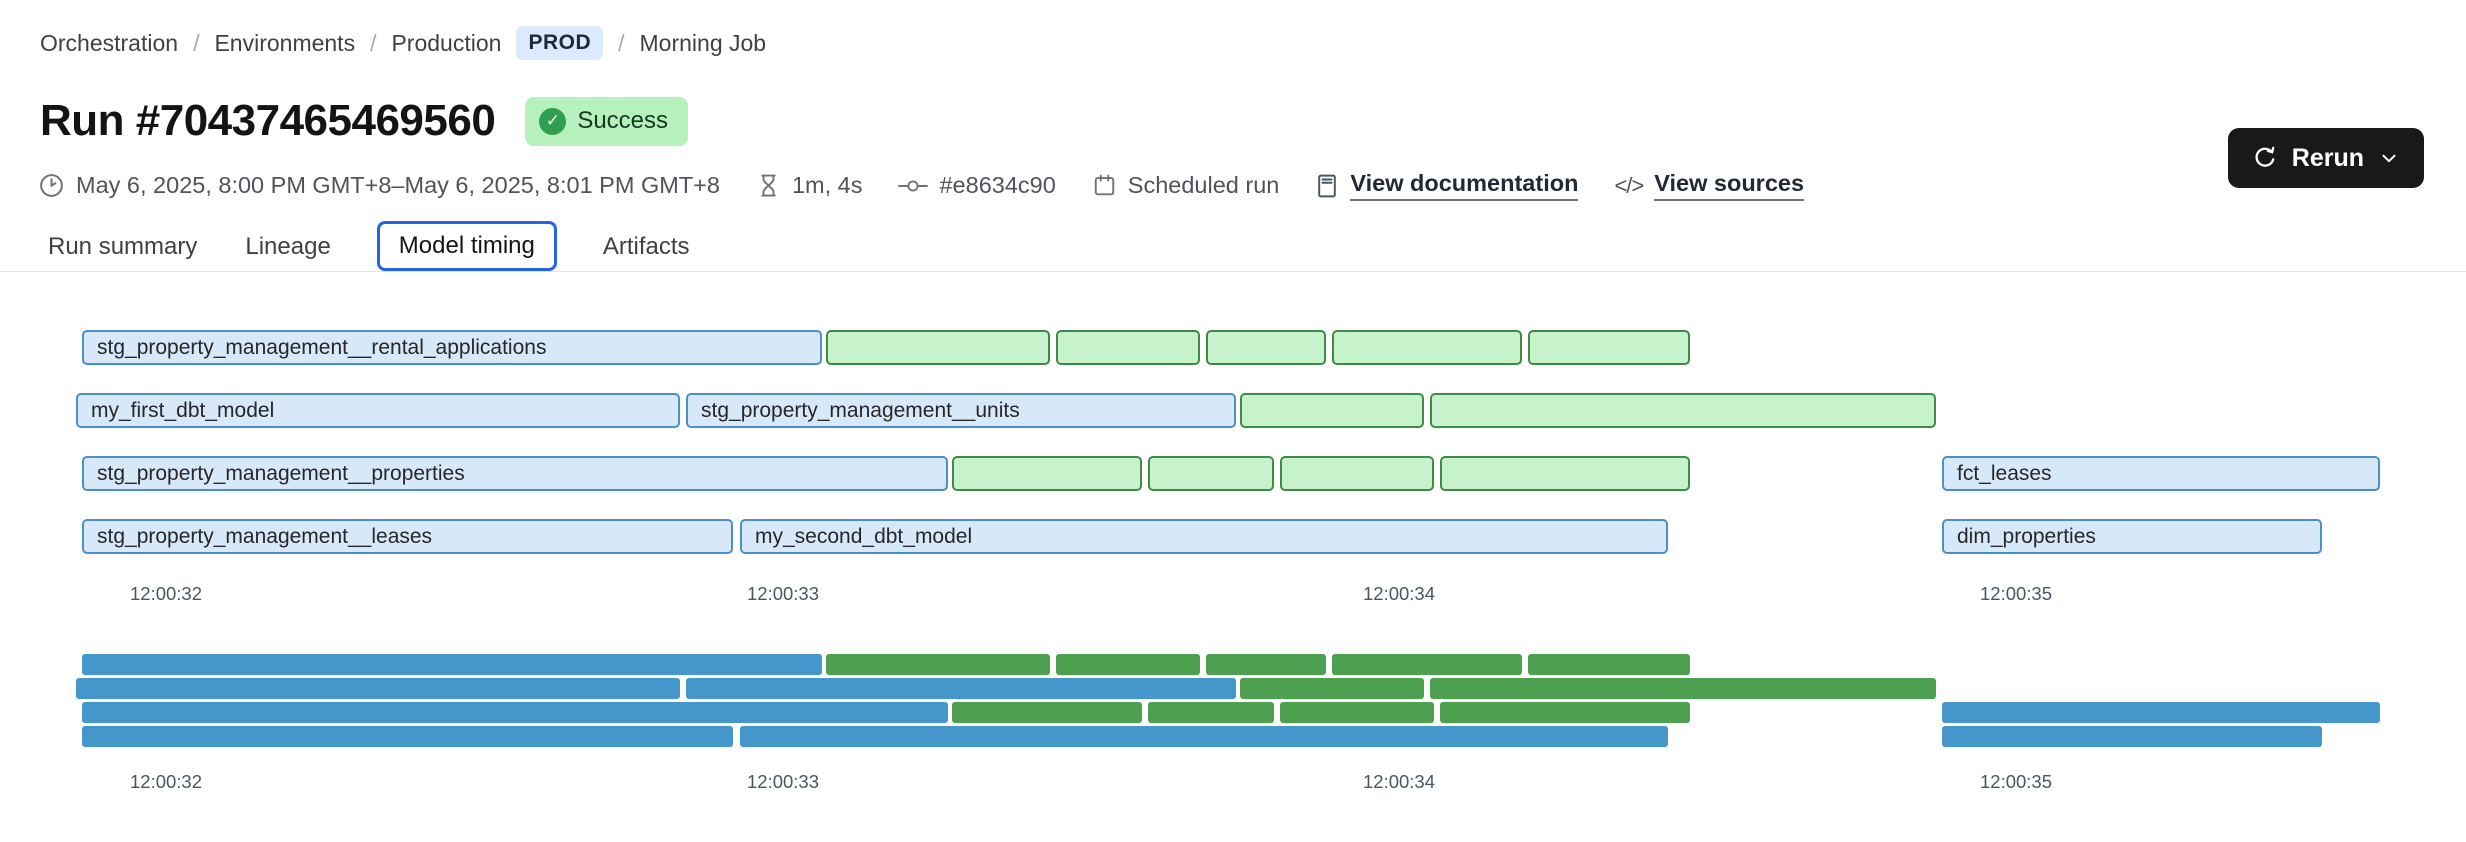  Describe the element at coordinates (864, 536) in the screenshot. I see `gantt-bar-label: my_second_dbt_model` at that location.